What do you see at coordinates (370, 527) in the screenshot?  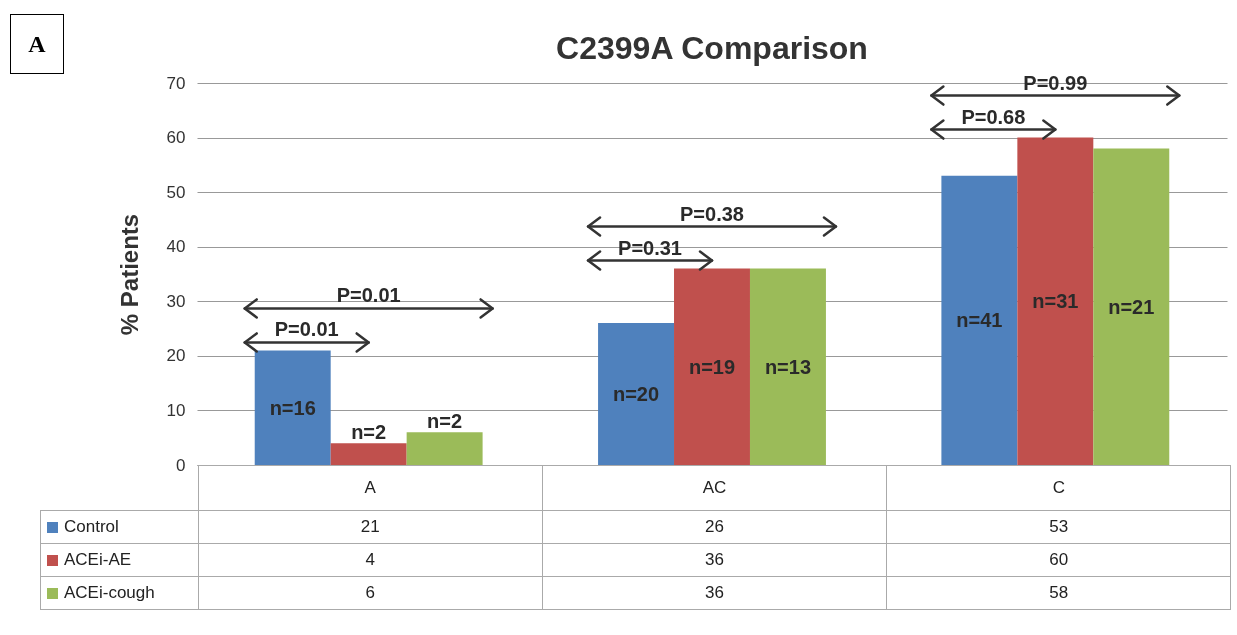 I see `data-label: 21` at bounding box center [370, 527].